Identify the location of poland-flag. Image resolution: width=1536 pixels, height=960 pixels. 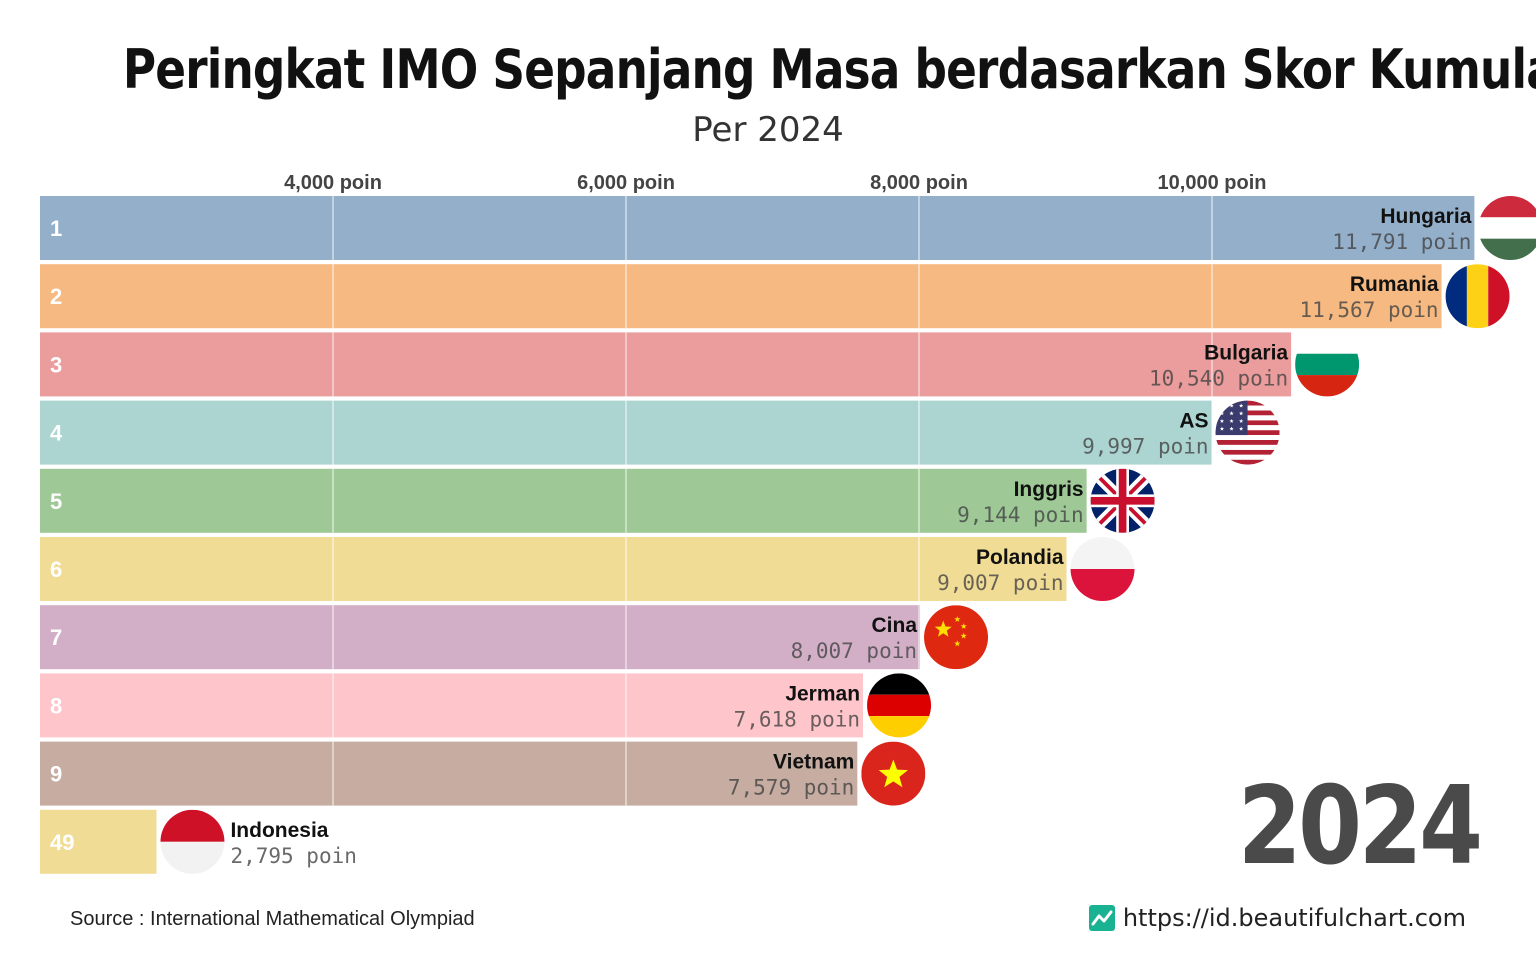
(1102, 569).